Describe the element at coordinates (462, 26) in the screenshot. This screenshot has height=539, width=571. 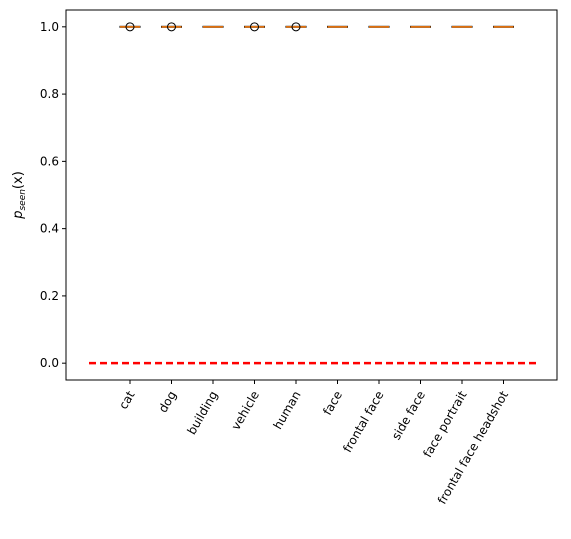
I see `box-face-portrait` at that location.